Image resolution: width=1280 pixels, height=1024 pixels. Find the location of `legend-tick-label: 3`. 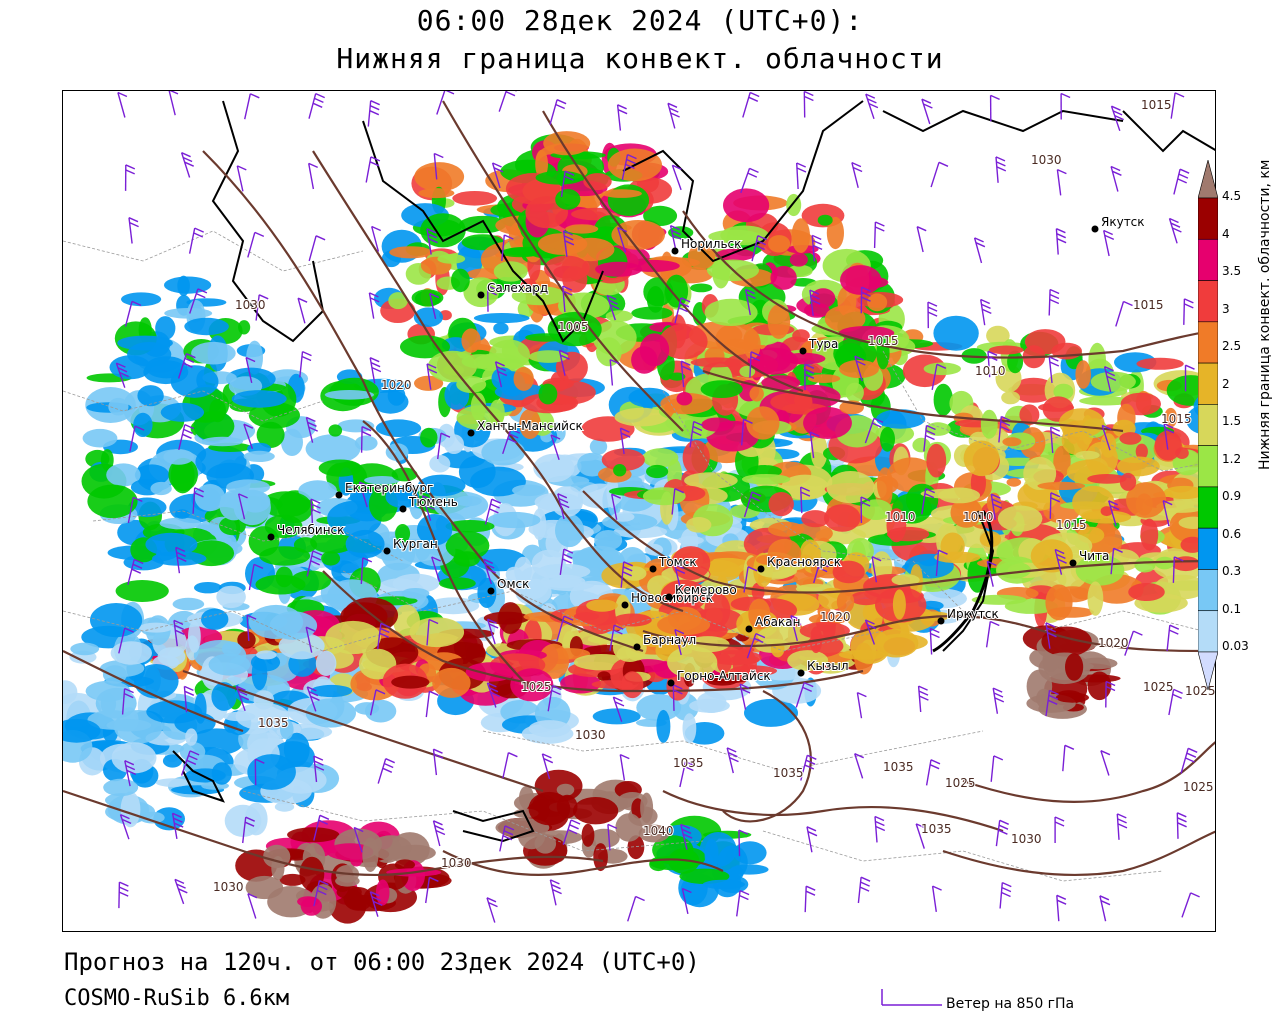

legend-tick-label: 3 is located at coordinates (1226, 308).